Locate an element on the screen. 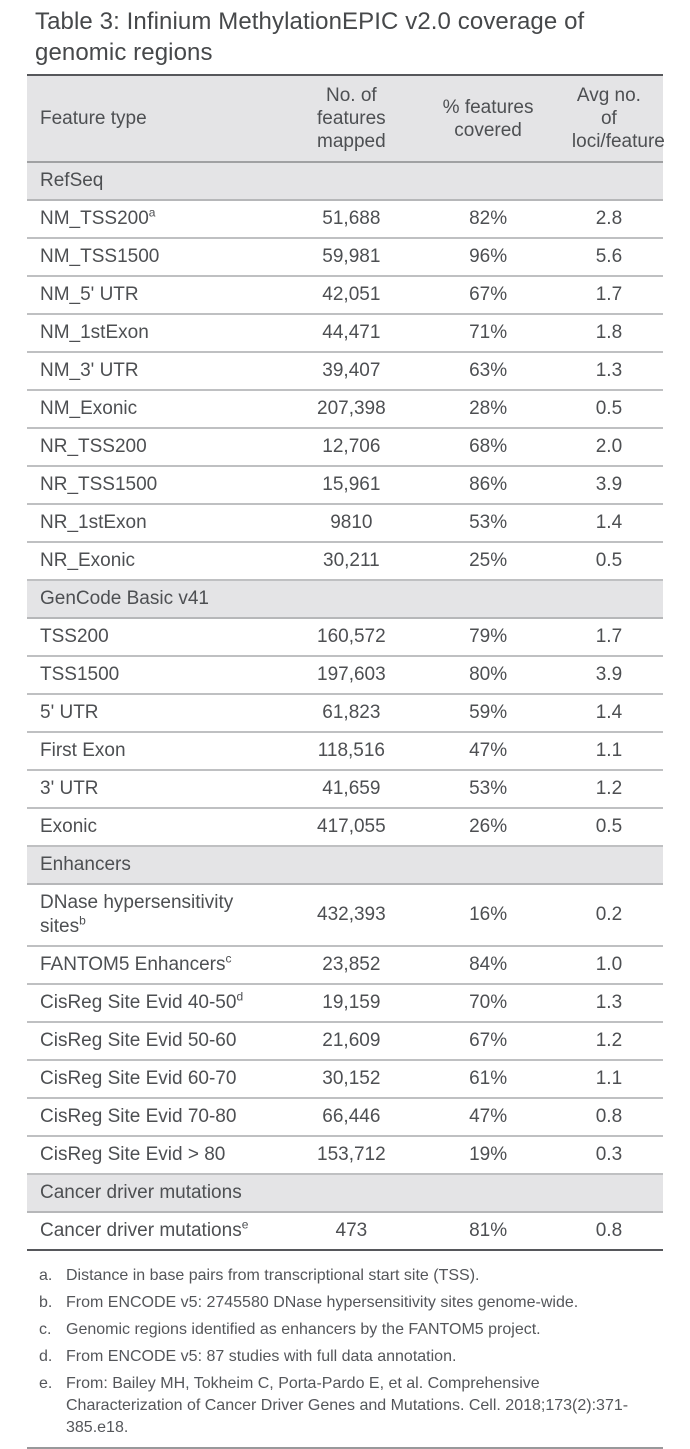 The width and height of the screenshot is (690, 1449). table-row: CisReg Site Evid > 80 153,712 19% 0.3 is located at coordinates (345, 1156).